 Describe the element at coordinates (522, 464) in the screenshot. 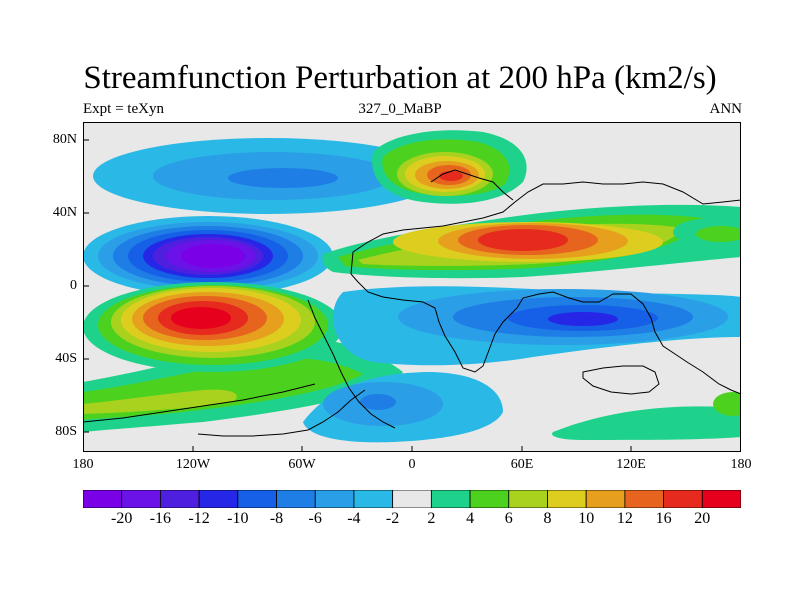

I see `x-tick-label: 60E` at that location.